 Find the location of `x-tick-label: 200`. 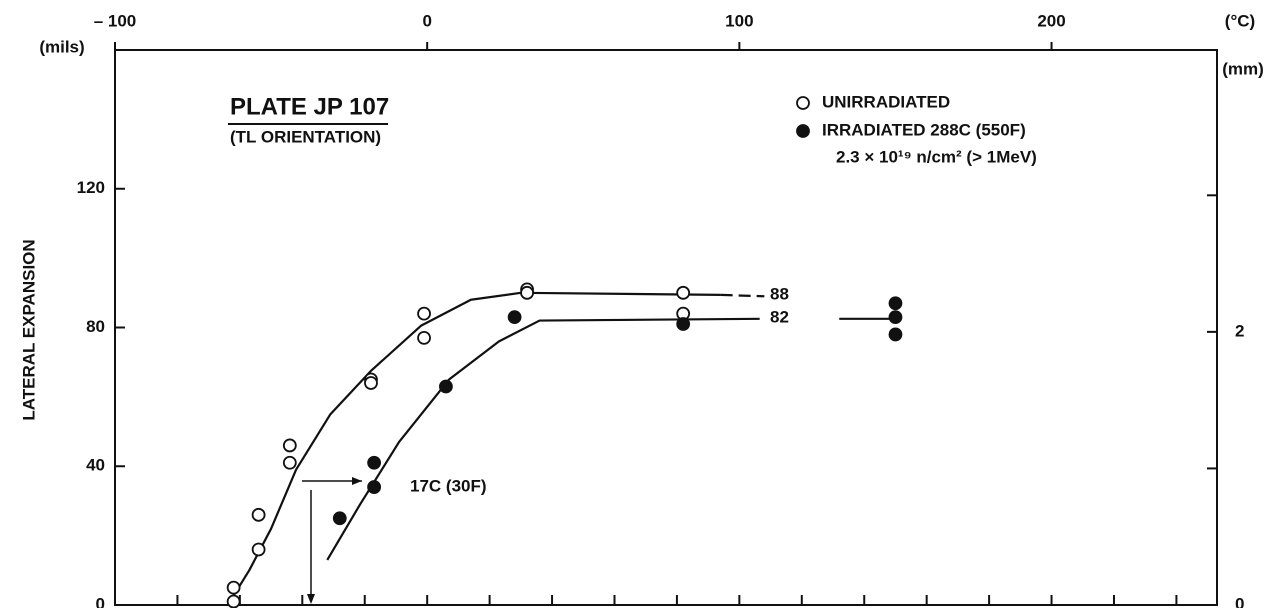

x-tick-label: 200 is located at coordinates (1051, 20).